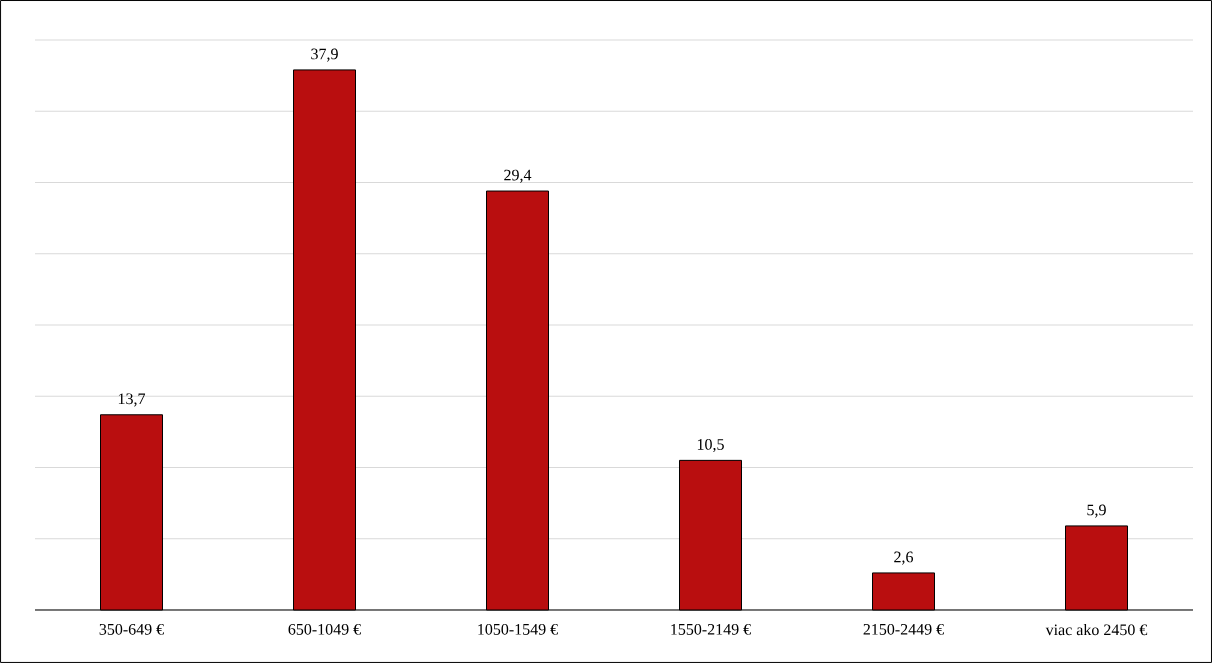 The width and height of the screenshot is (1212, 663). I want to click on x-tick-label: 650-1049 €, so click(324, 629).